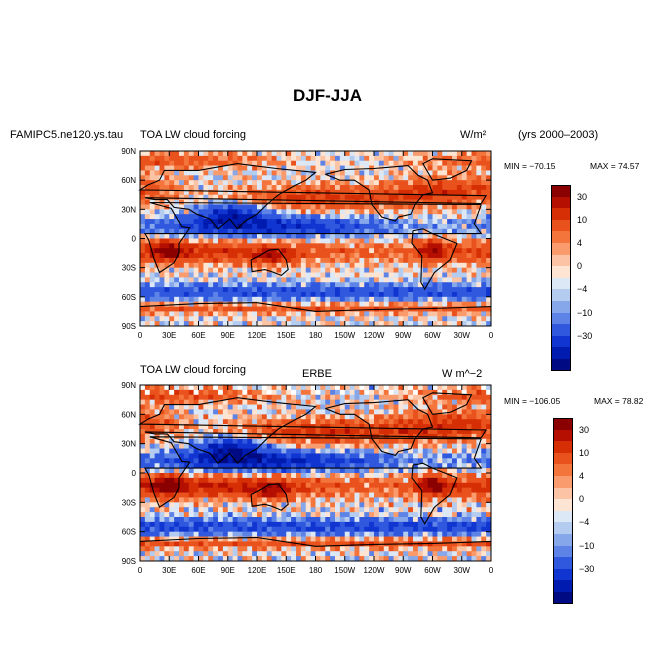 The width and height of the screenshot is (655, 655). Describe the element at coordinates (615, 166) in the screenshot. I see `panel1-max-label: MAX = 74.57` at that location.